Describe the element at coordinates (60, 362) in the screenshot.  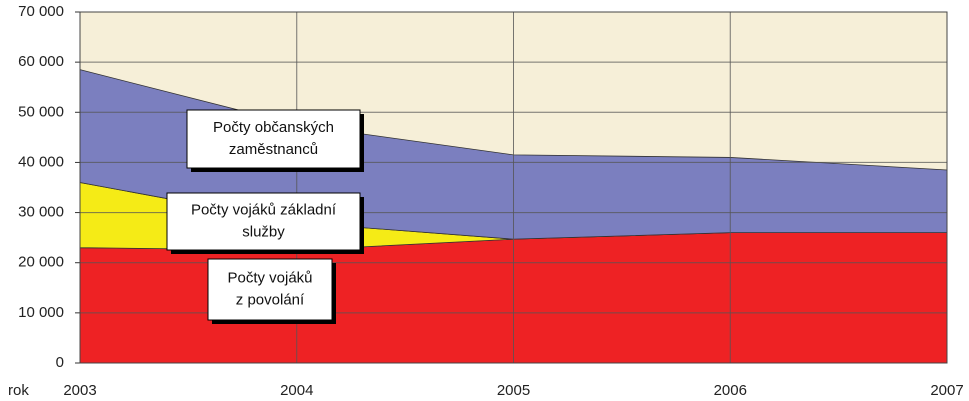
I see `y-tick-label: 0` at that location.